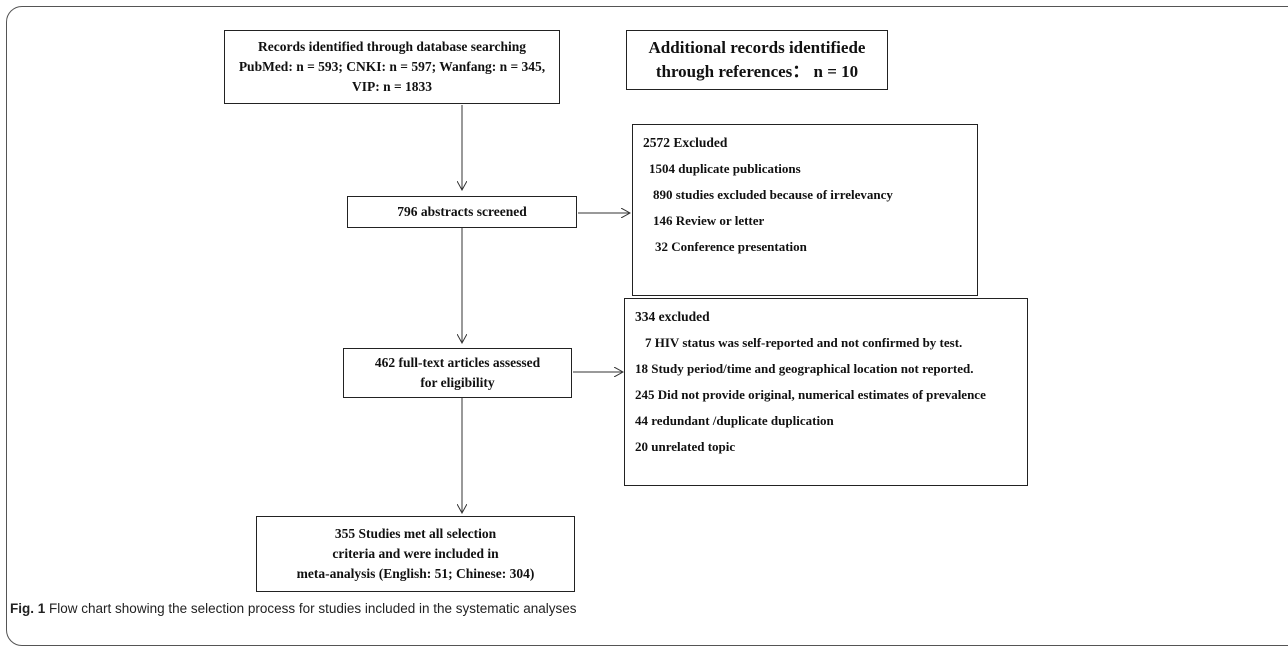 Image resolution: width=1288 pixels, height=646 pixels. Describe the element at coordinates (685, 446) in the screenshot. I see `excluded-2-item: 20 unrelated topic` at that location.